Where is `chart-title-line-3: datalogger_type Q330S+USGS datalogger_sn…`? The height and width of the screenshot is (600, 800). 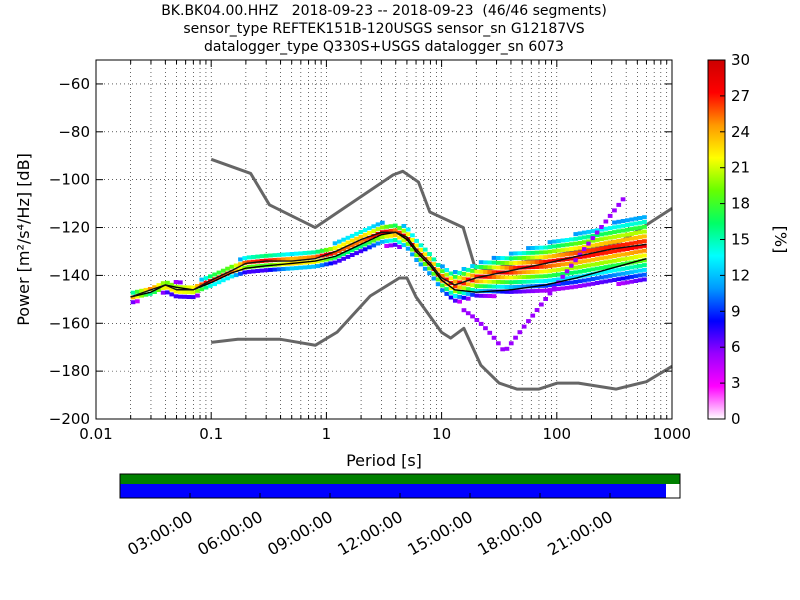
chart-title-line-3: datalogger_type Q330S+USGS datalogger_sn… is located at coordinates (384, 47).